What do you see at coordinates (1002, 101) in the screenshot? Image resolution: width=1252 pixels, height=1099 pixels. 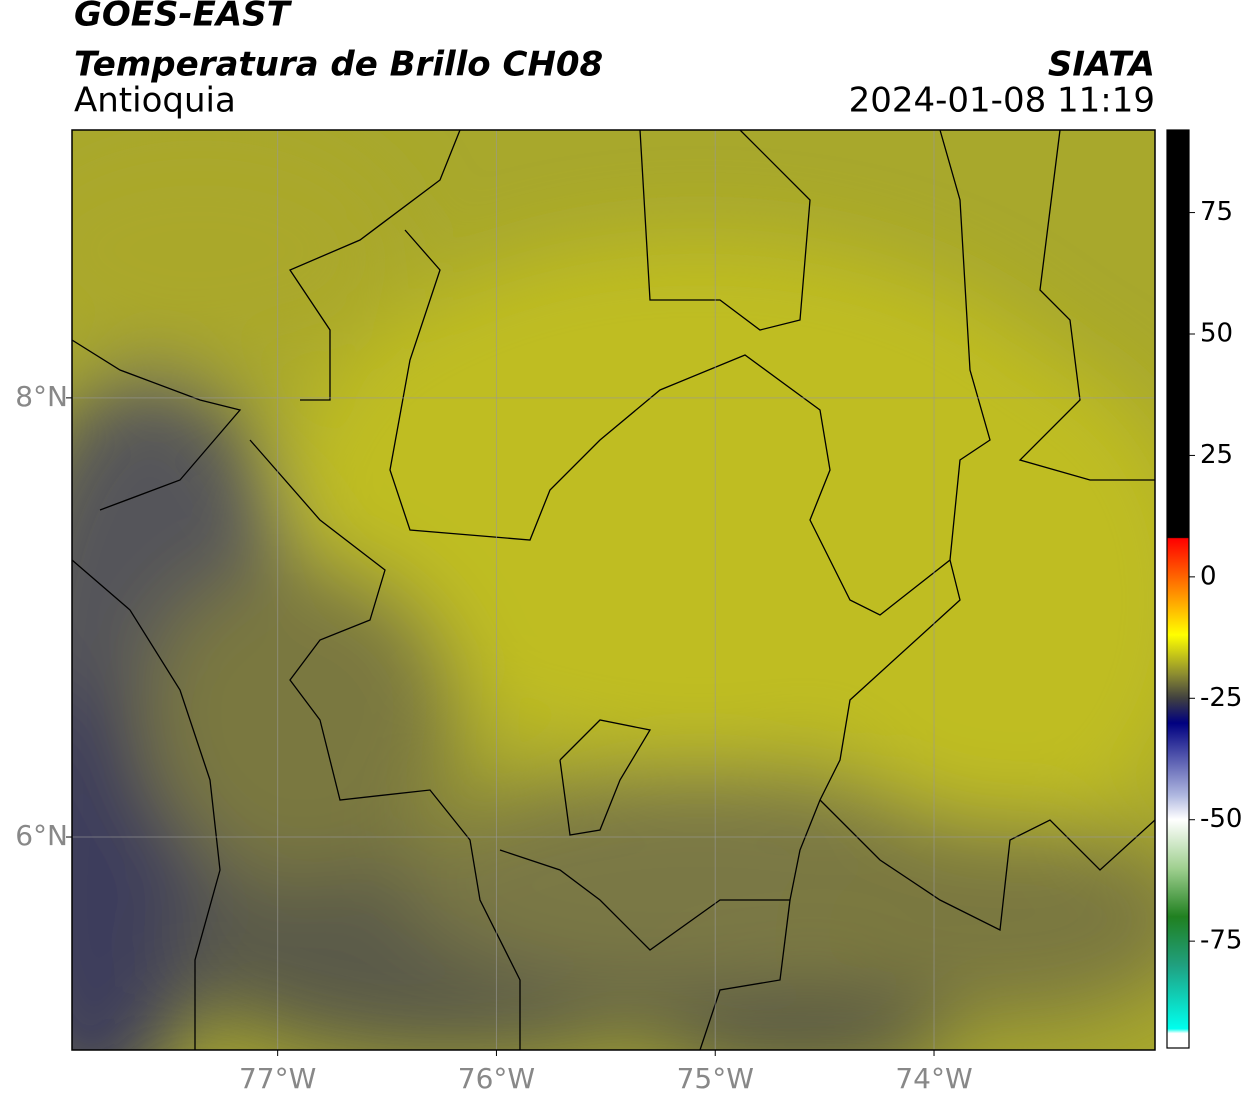 I see `timestamp: 2024-01-08 11:19` at bounding box center [1002, 101].